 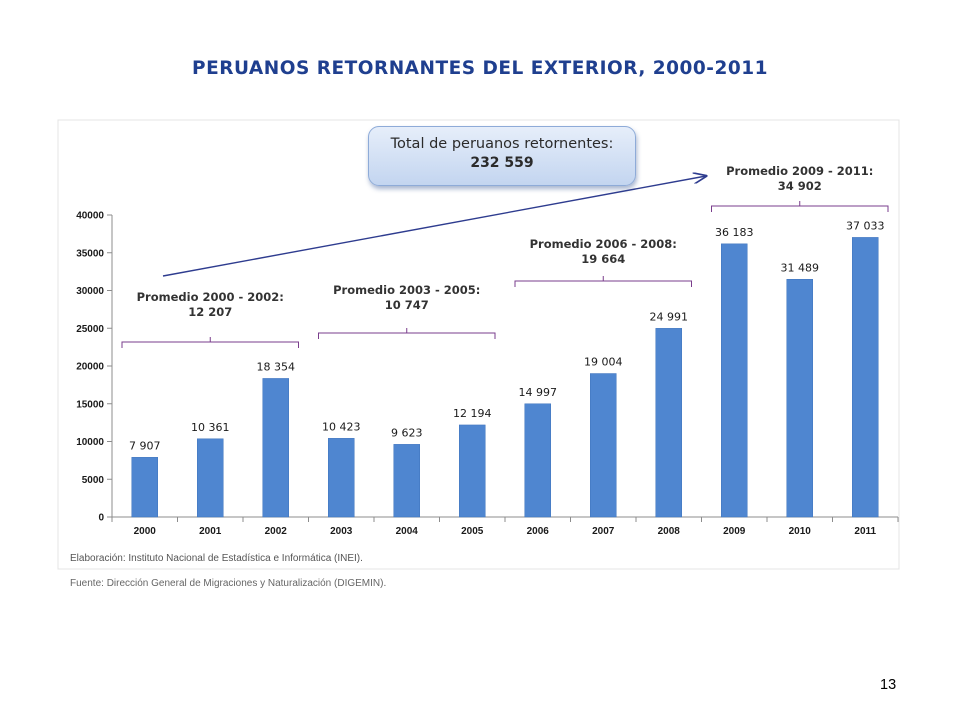 I want to click on bar-2011, so click(x=865, y=377).